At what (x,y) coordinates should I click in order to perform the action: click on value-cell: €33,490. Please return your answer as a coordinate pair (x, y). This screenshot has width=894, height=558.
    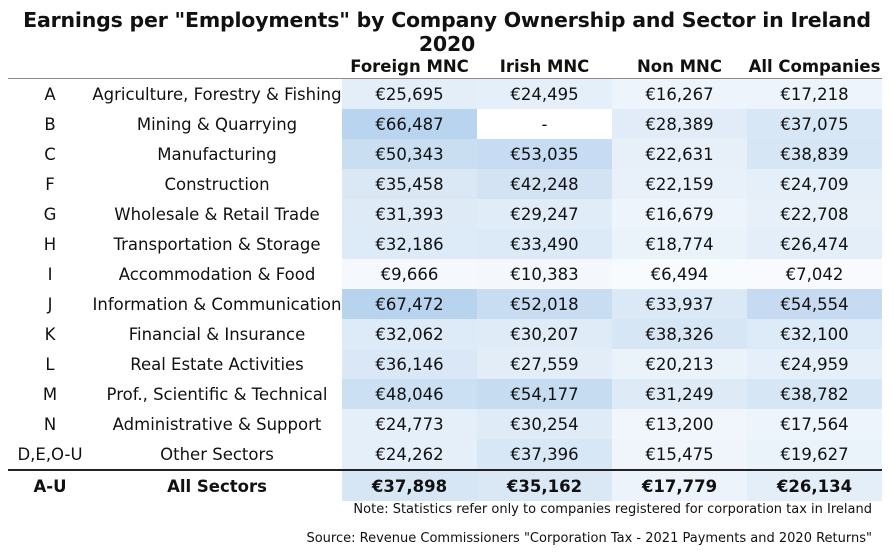
    Looking at the image, I should click on (544, 244).